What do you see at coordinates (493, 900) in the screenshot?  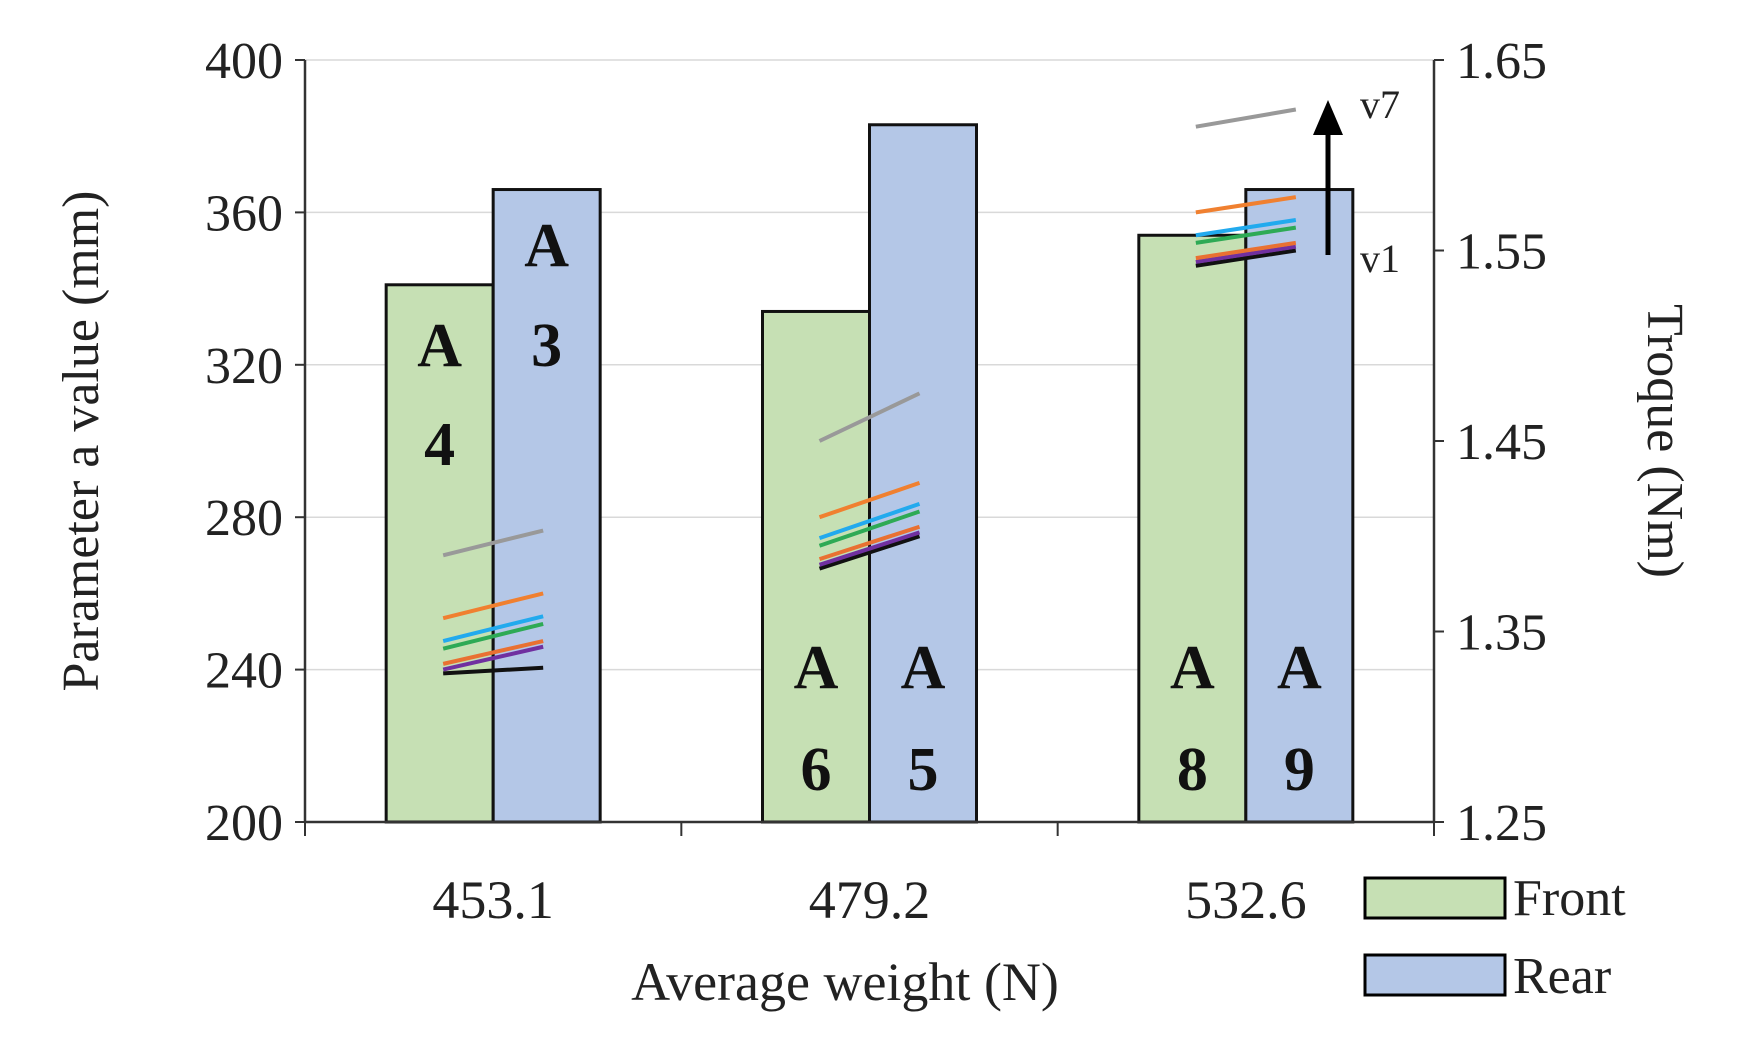 I see `x-tick-label: 453.1` at bounding box center [493, 900].